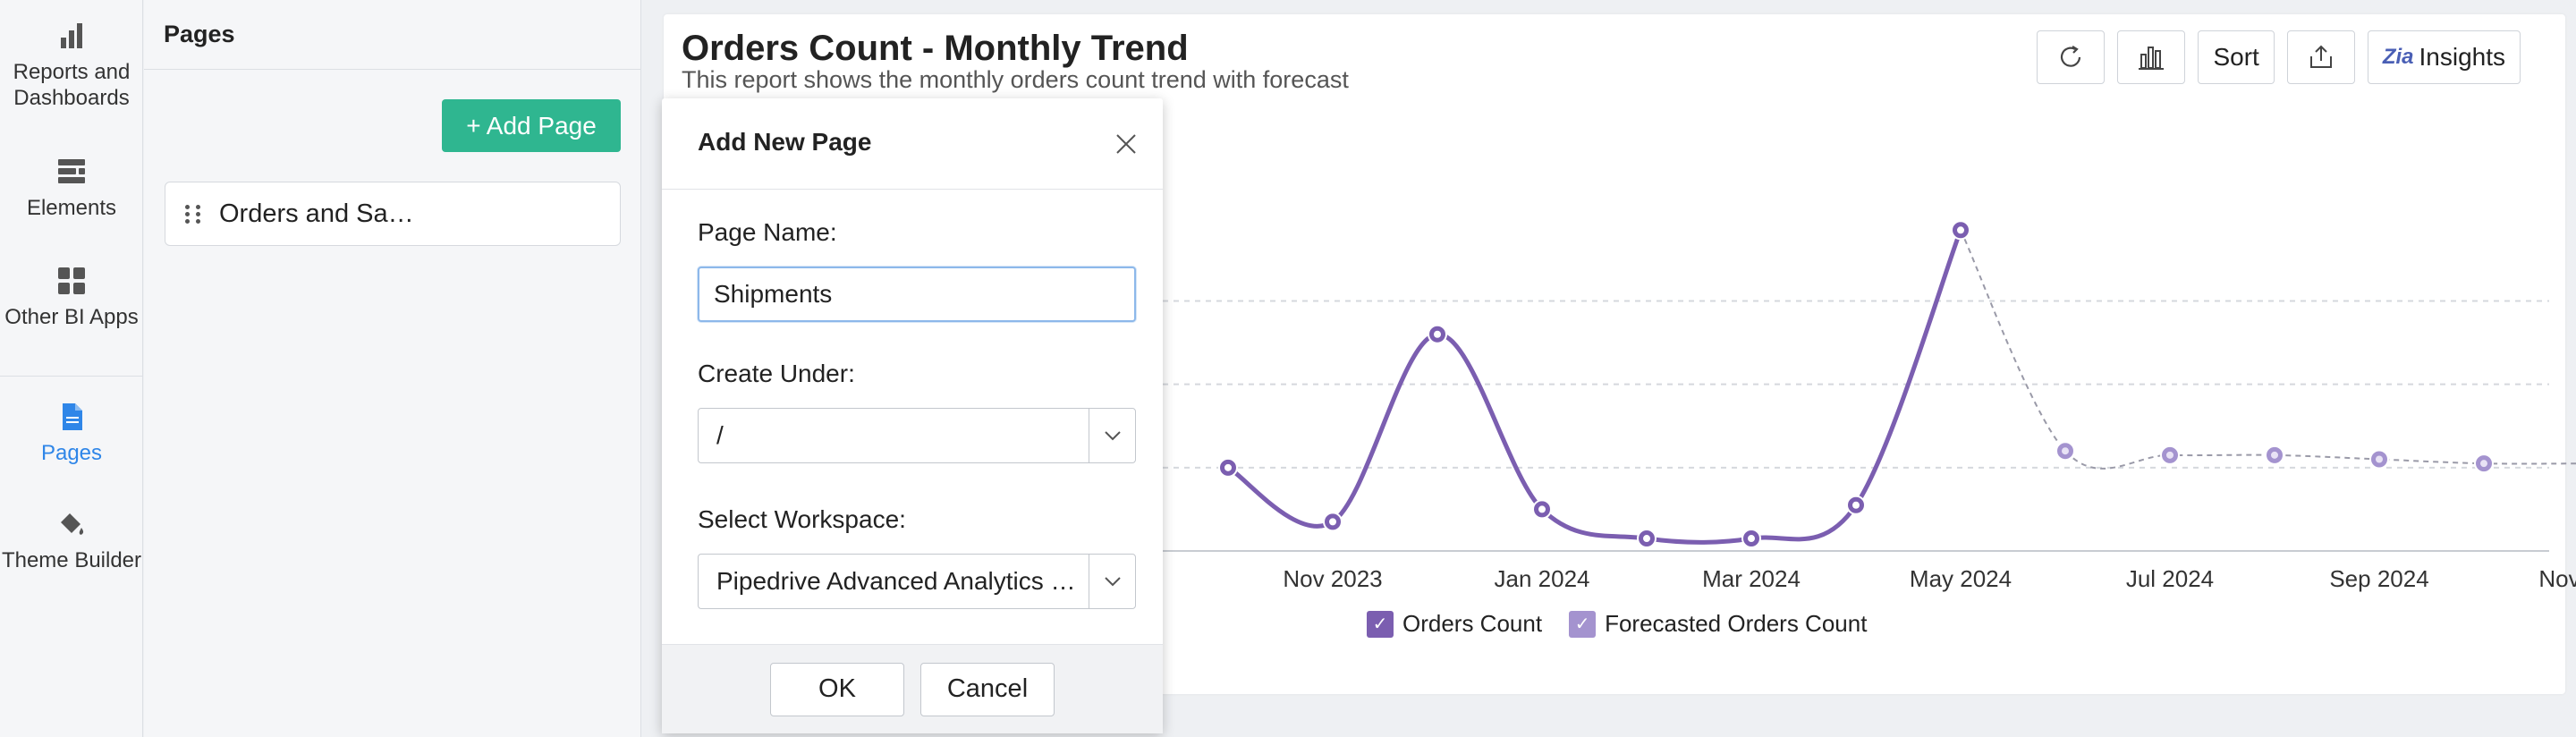 This screenshot has width=2576, height=737. I want to click on export-button, so click(2320, 57).